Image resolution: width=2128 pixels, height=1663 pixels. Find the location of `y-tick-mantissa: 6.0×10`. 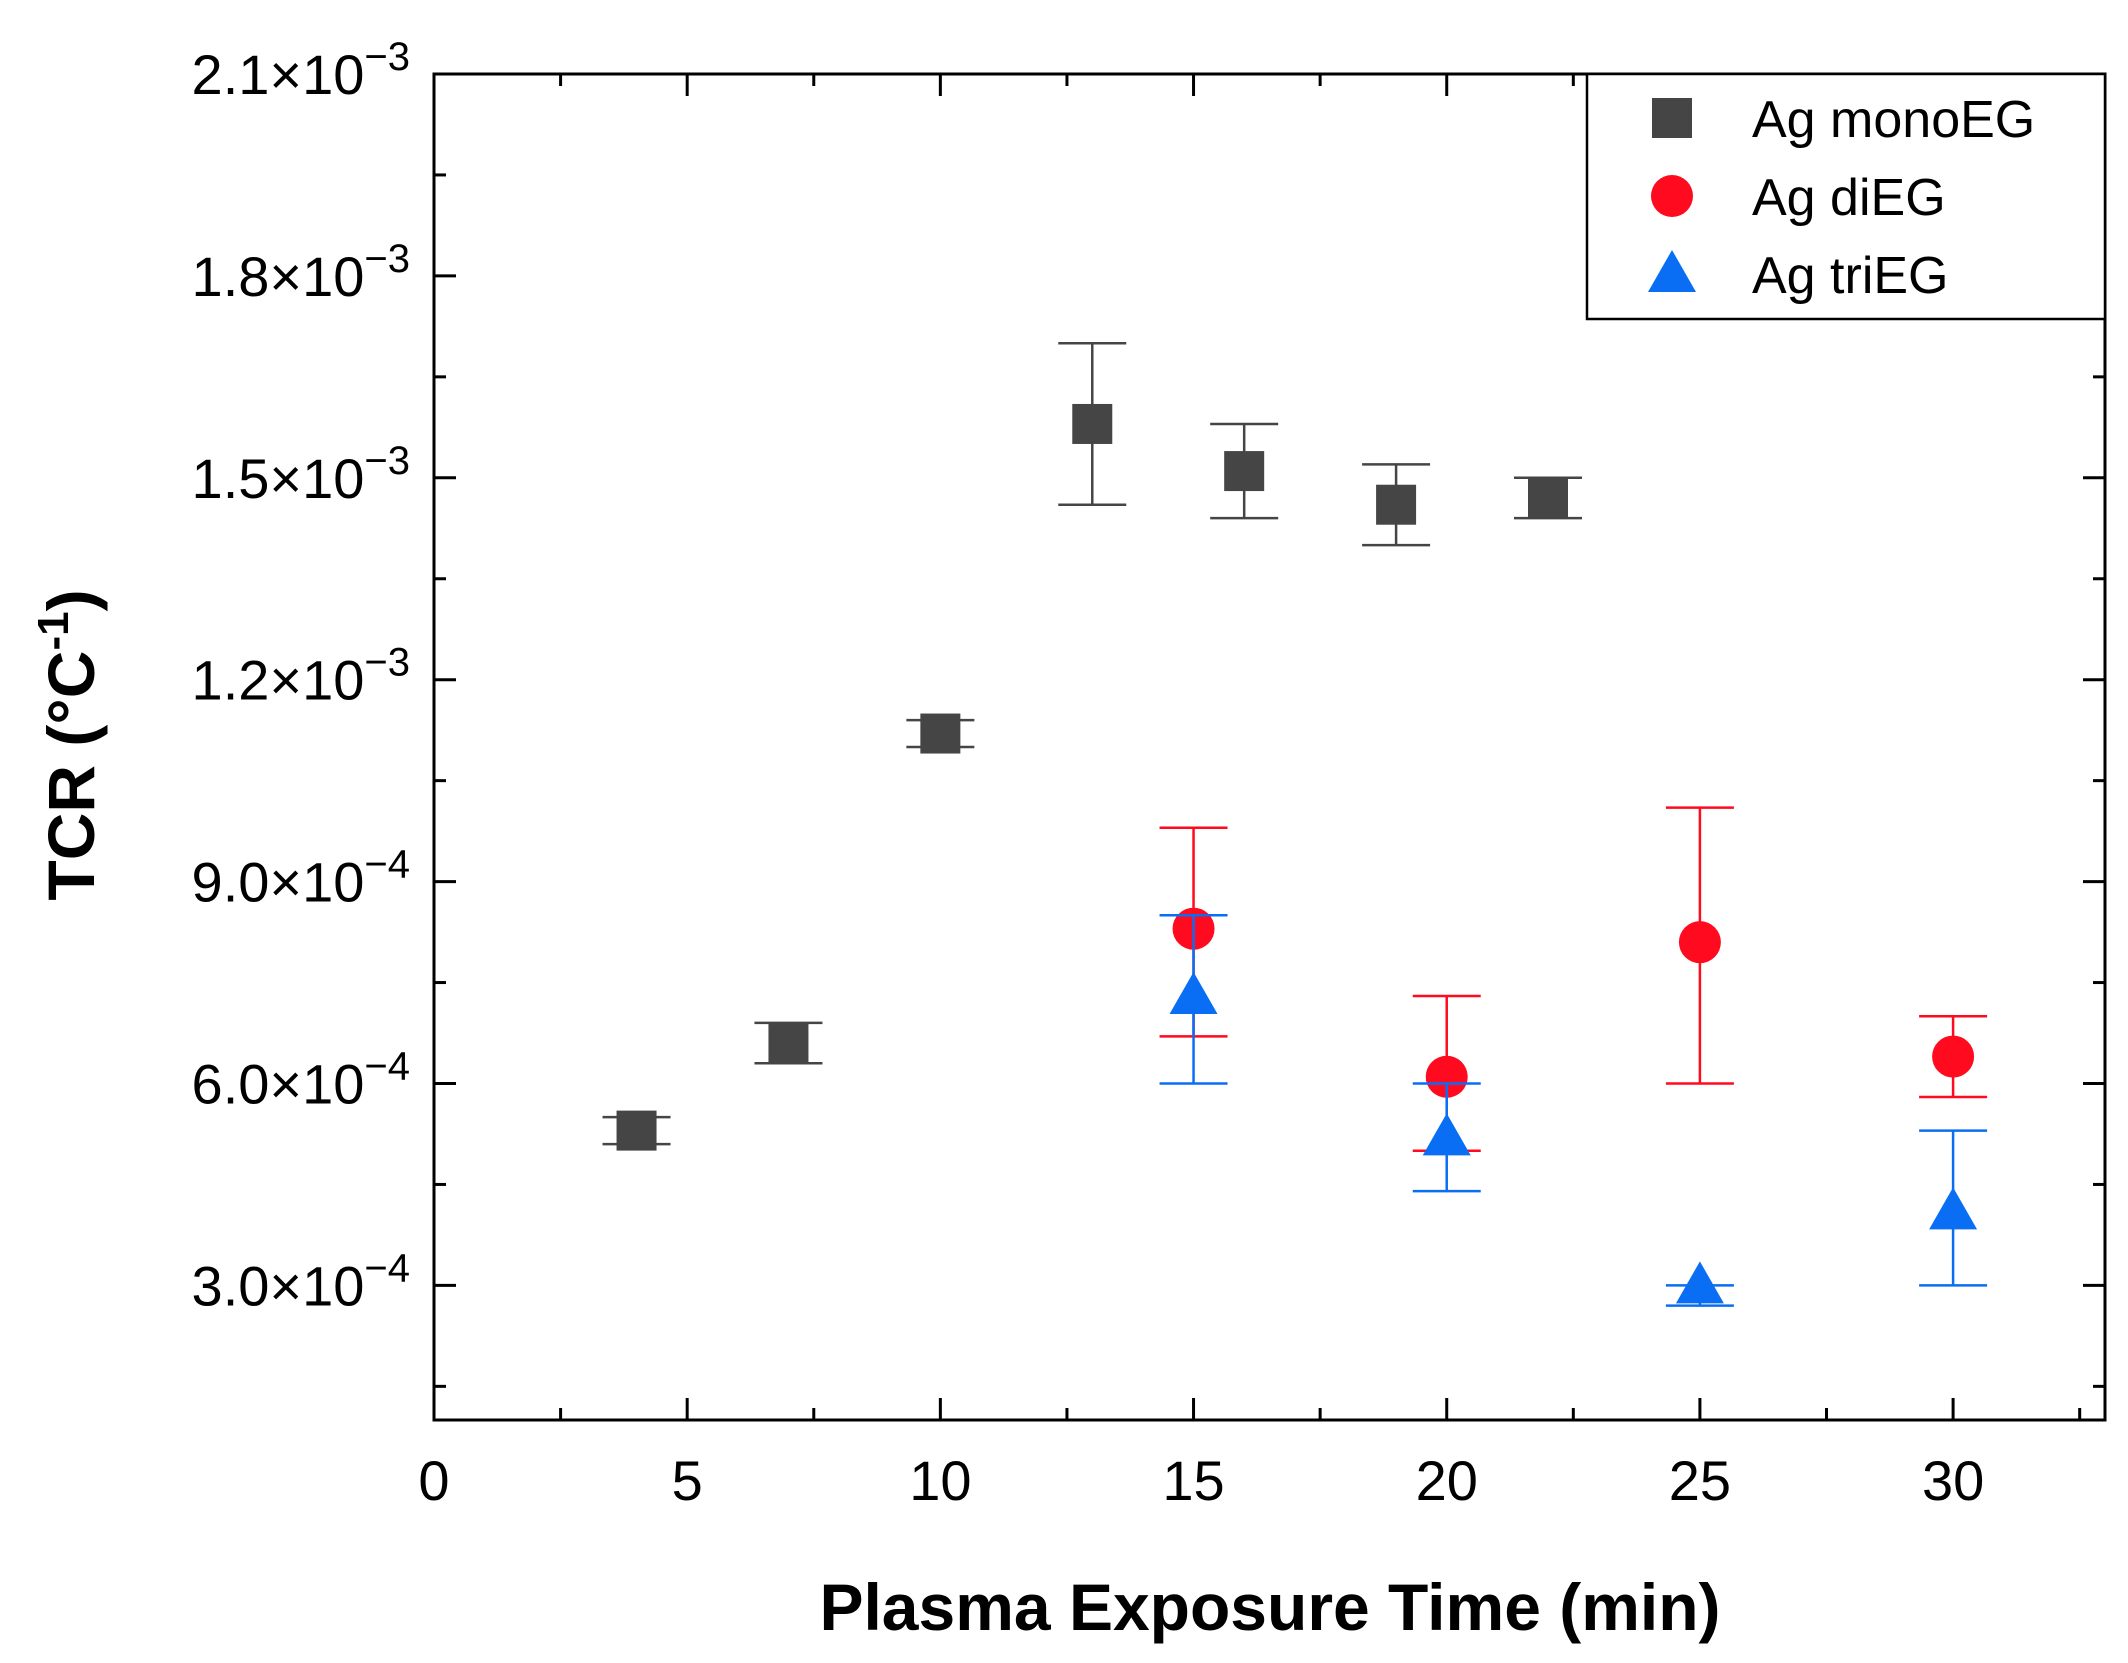

y-tick-mantissa: 6.0×10 is located at coordinates (278, 1084).